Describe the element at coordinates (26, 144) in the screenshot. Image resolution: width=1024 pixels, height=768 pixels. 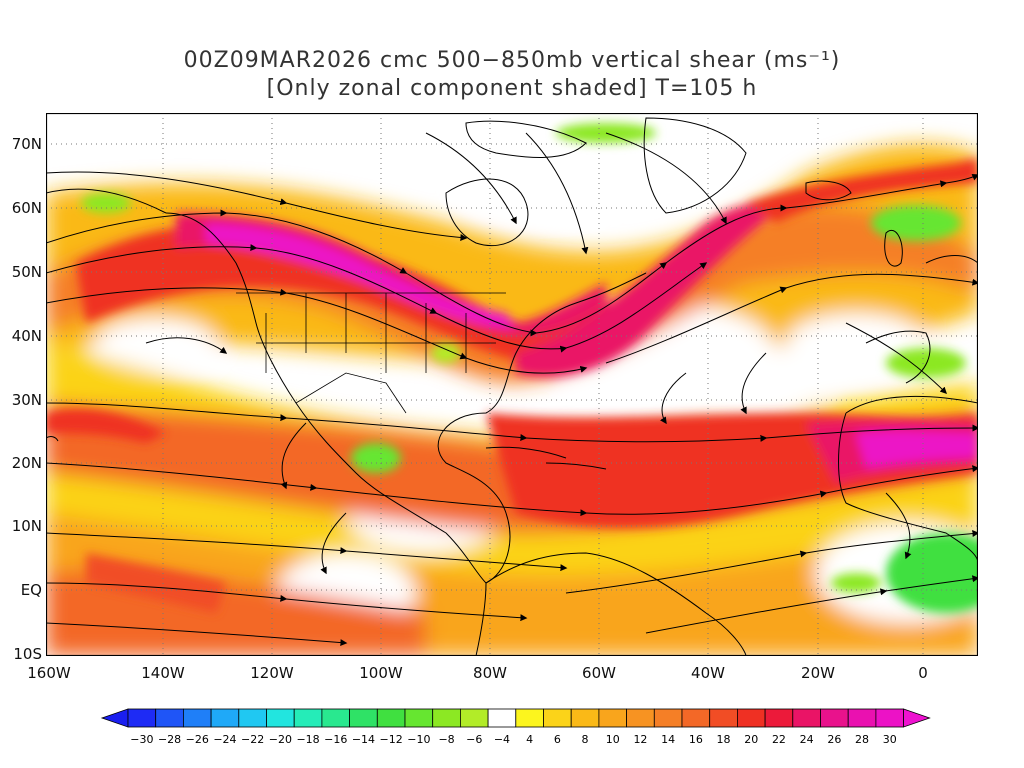
I see `lat-label-70n: 70N` at that location.